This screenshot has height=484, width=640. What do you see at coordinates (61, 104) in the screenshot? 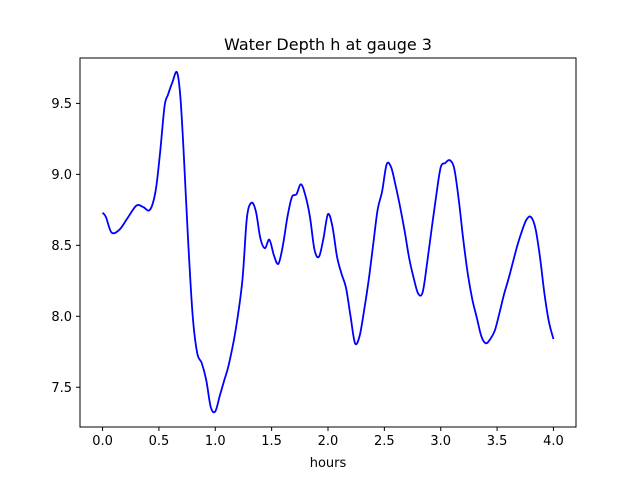
I see `y-tick-label: 9.5` at bounding box center [61, 104].